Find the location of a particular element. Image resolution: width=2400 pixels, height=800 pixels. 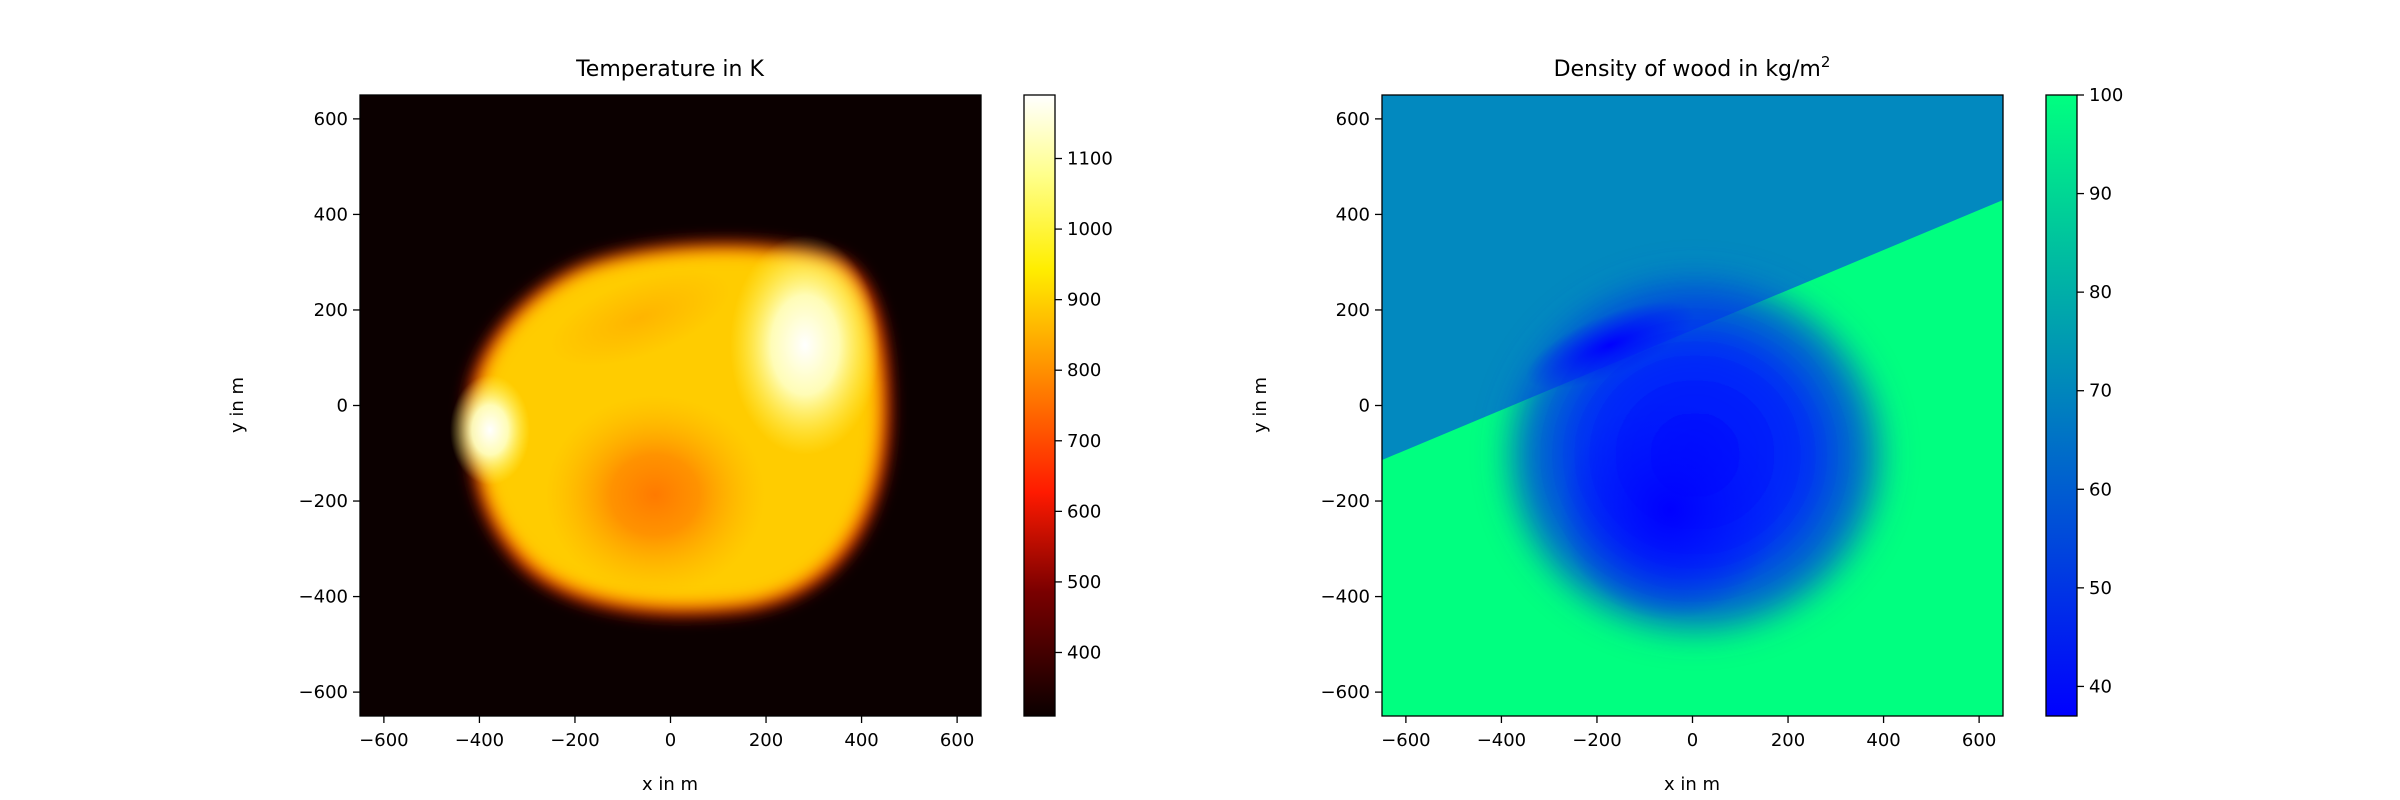

colorbar-tick-label: 40 is located at coordinates (2100, 686).